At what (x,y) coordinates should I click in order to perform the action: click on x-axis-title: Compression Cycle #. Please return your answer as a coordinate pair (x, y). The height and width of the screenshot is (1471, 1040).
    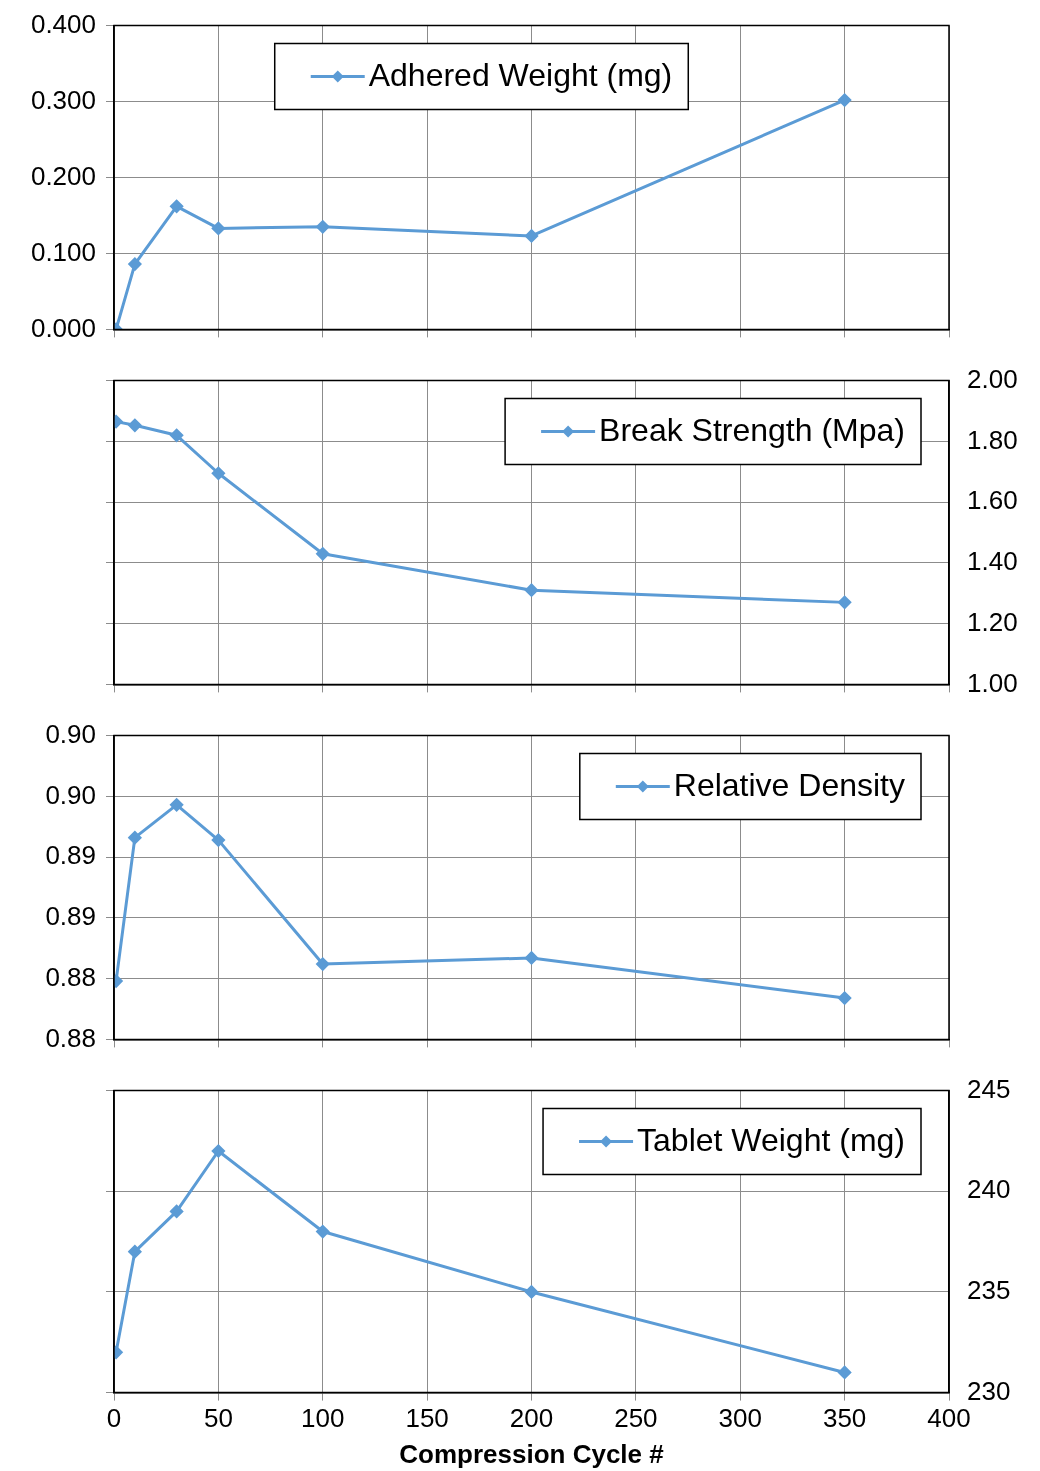
    Looking at the image, I should click on (532, 1453).